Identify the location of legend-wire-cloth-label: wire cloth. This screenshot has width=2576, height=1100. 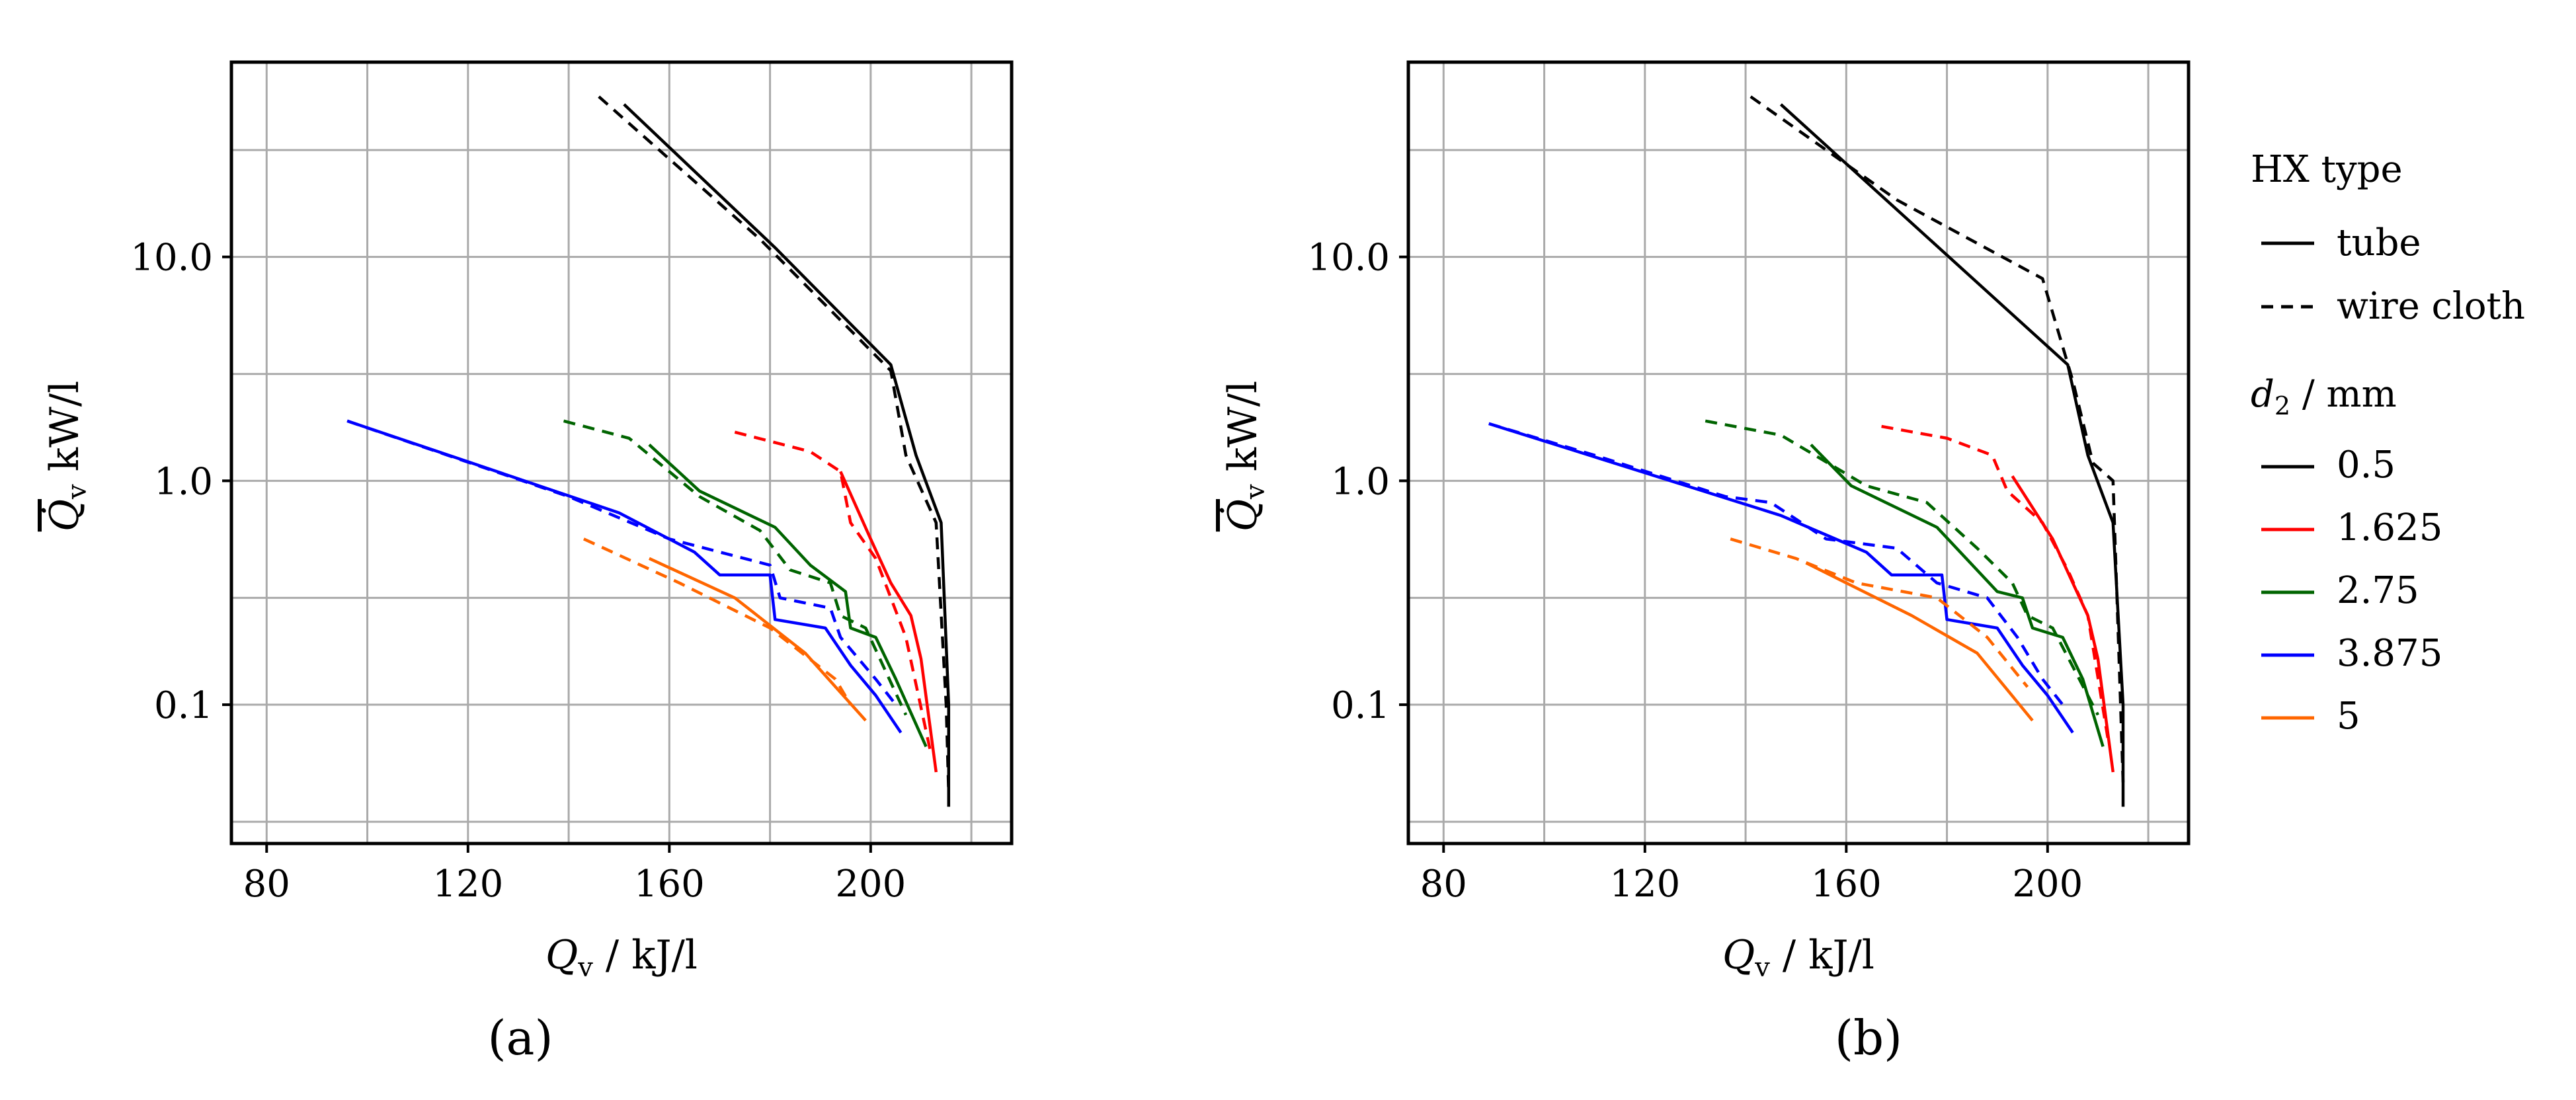
(2431, 306).